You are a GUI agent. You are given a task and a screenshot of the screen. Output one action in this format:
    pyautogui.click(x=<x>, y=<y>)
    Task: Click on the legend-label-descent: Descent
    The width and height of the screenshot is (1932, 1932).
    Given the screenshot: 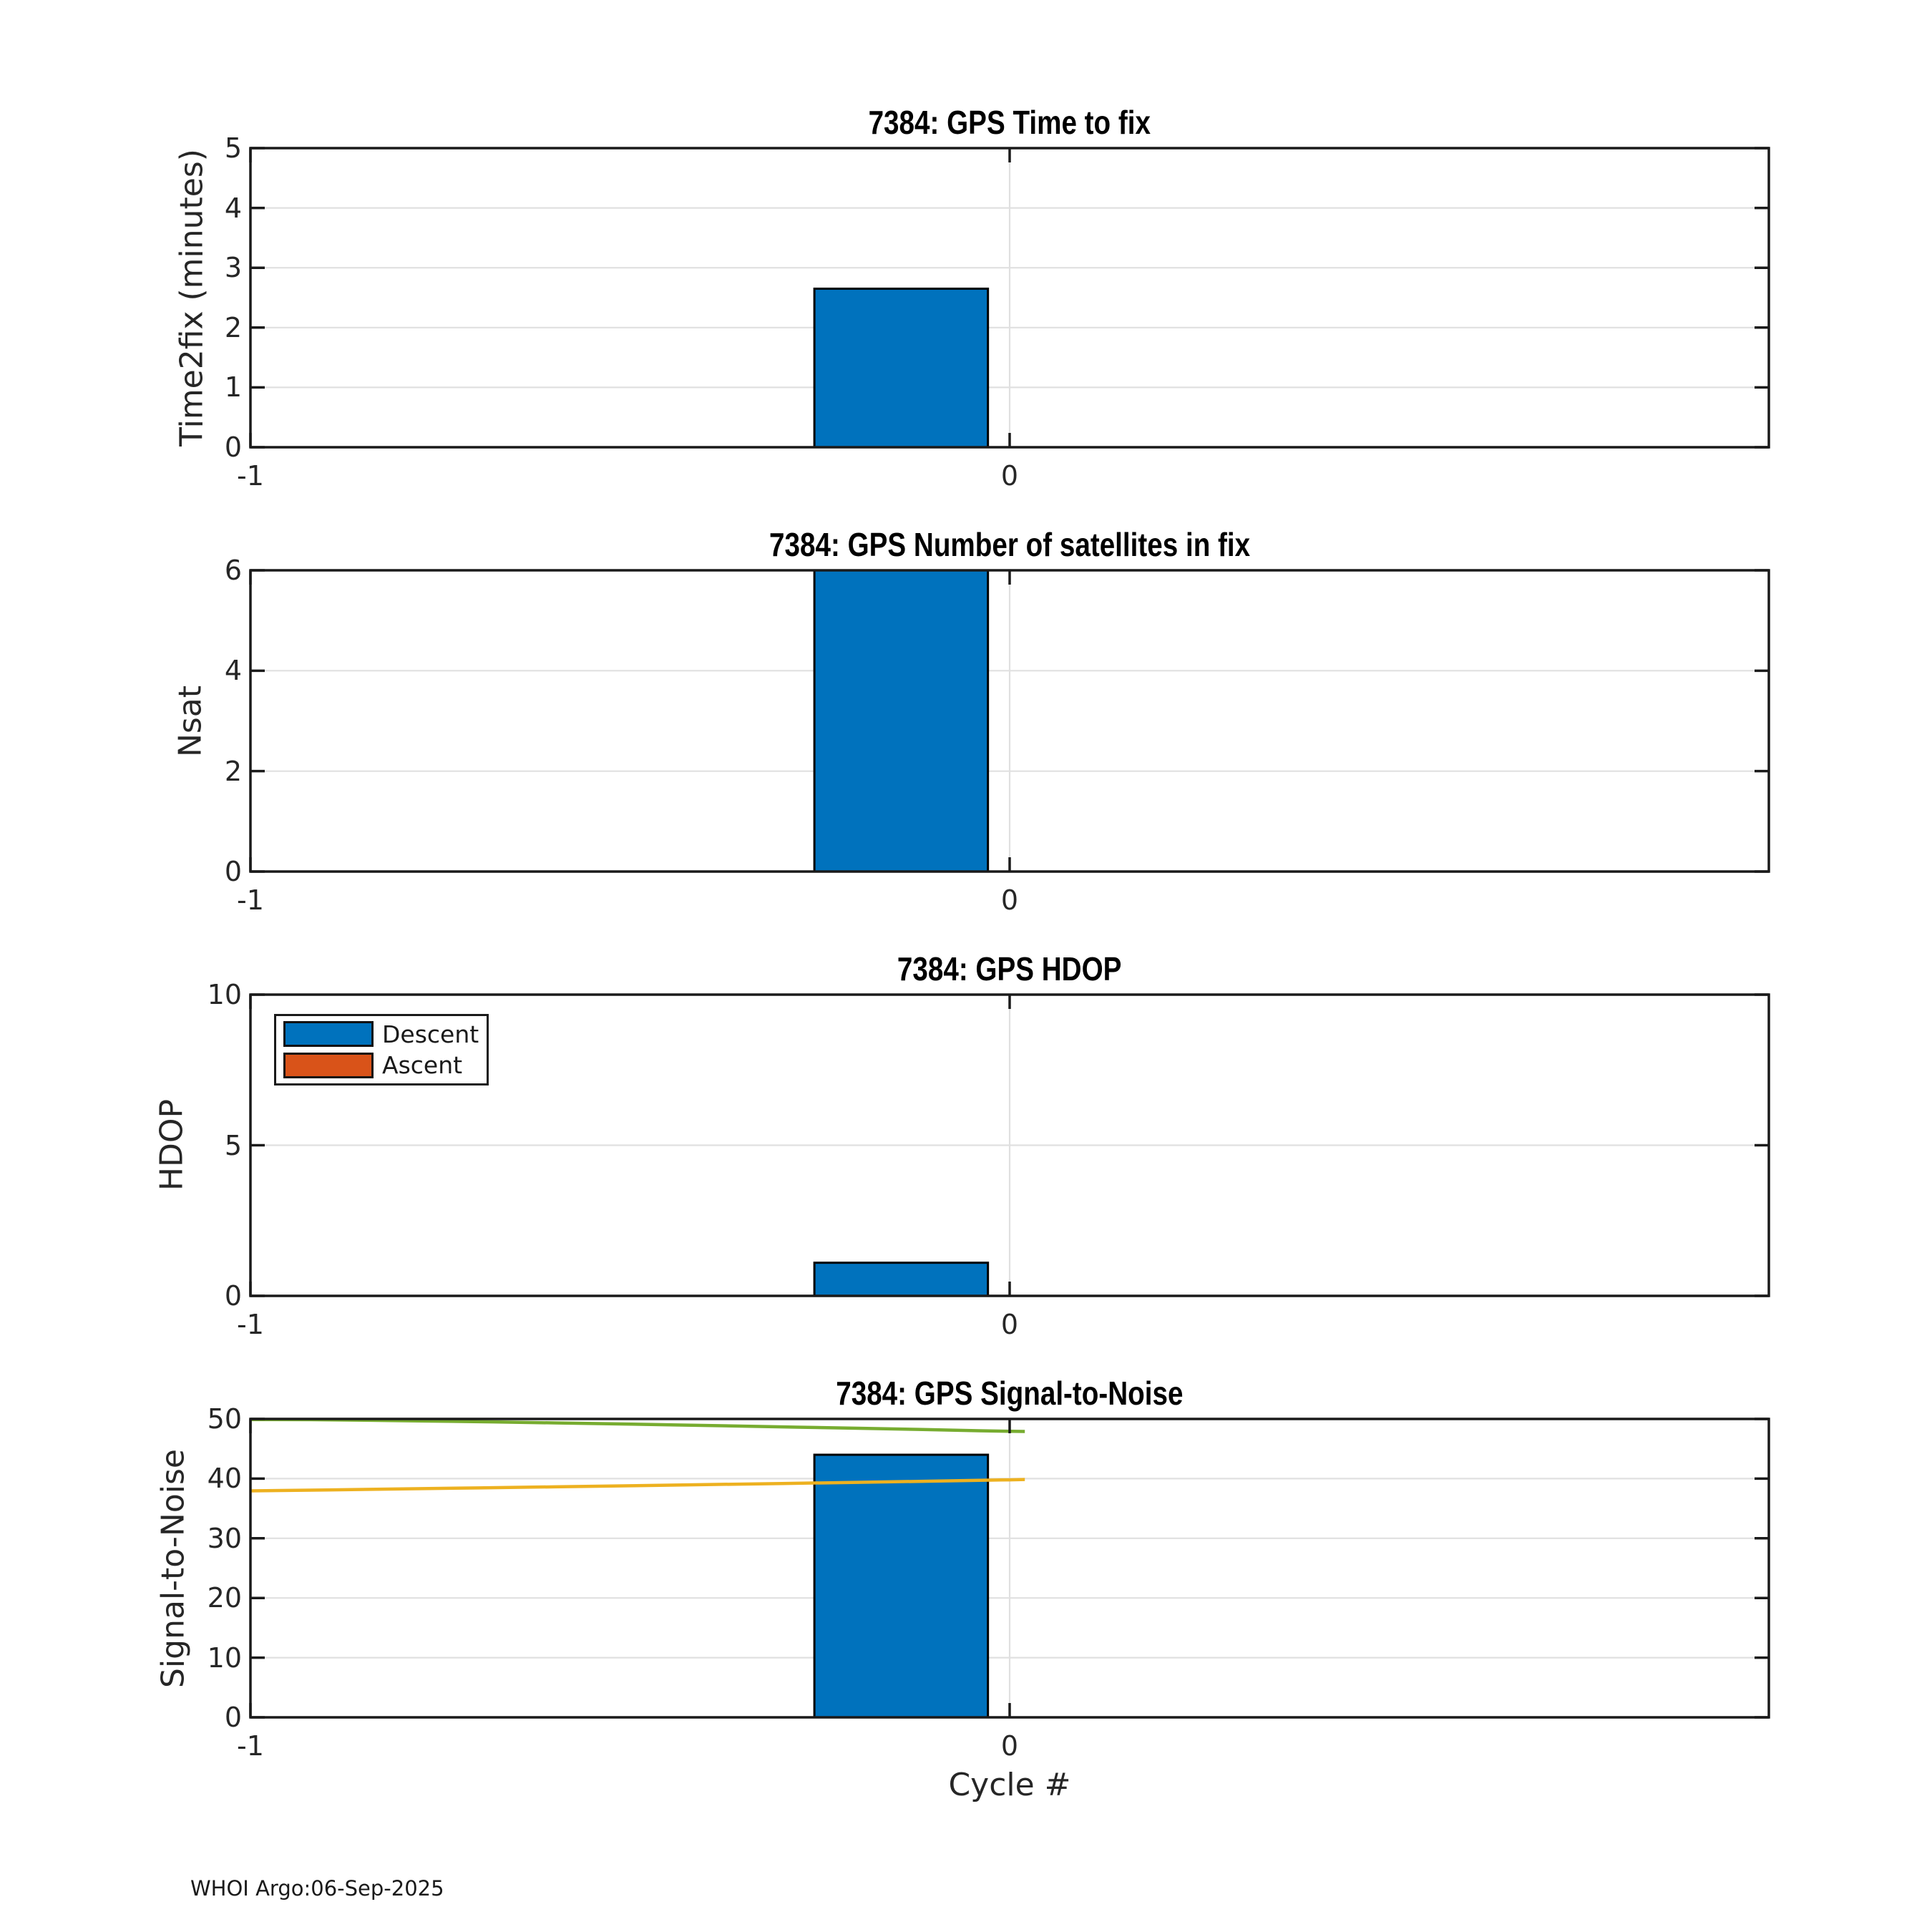 What is the action you would take?
    pyautogui.click(x=430, y=1034)
    